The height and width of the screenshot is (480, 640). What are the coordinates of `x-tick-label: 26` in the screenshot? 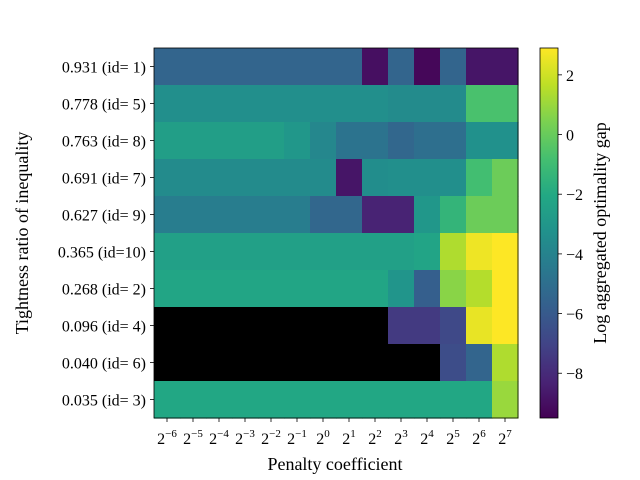 It's located at (479, 438).